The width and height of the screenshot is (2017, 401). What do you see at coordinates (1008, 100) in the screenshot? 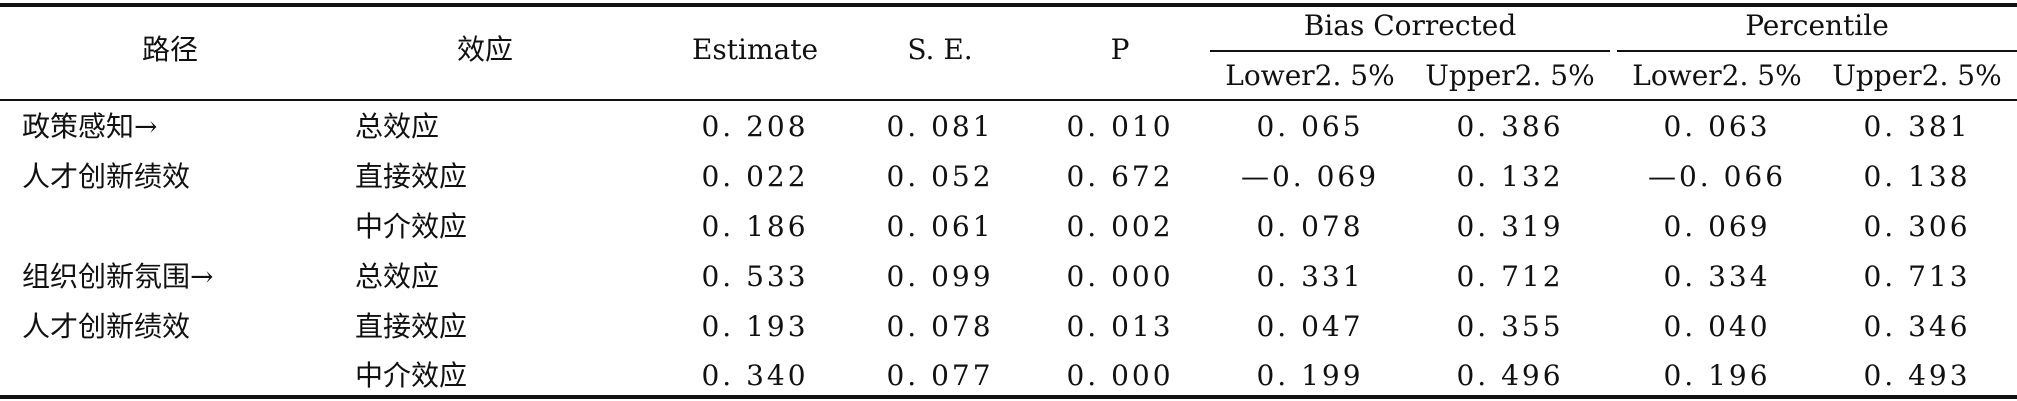
I see `table-header-rule` at bounding box center [1008, 100].